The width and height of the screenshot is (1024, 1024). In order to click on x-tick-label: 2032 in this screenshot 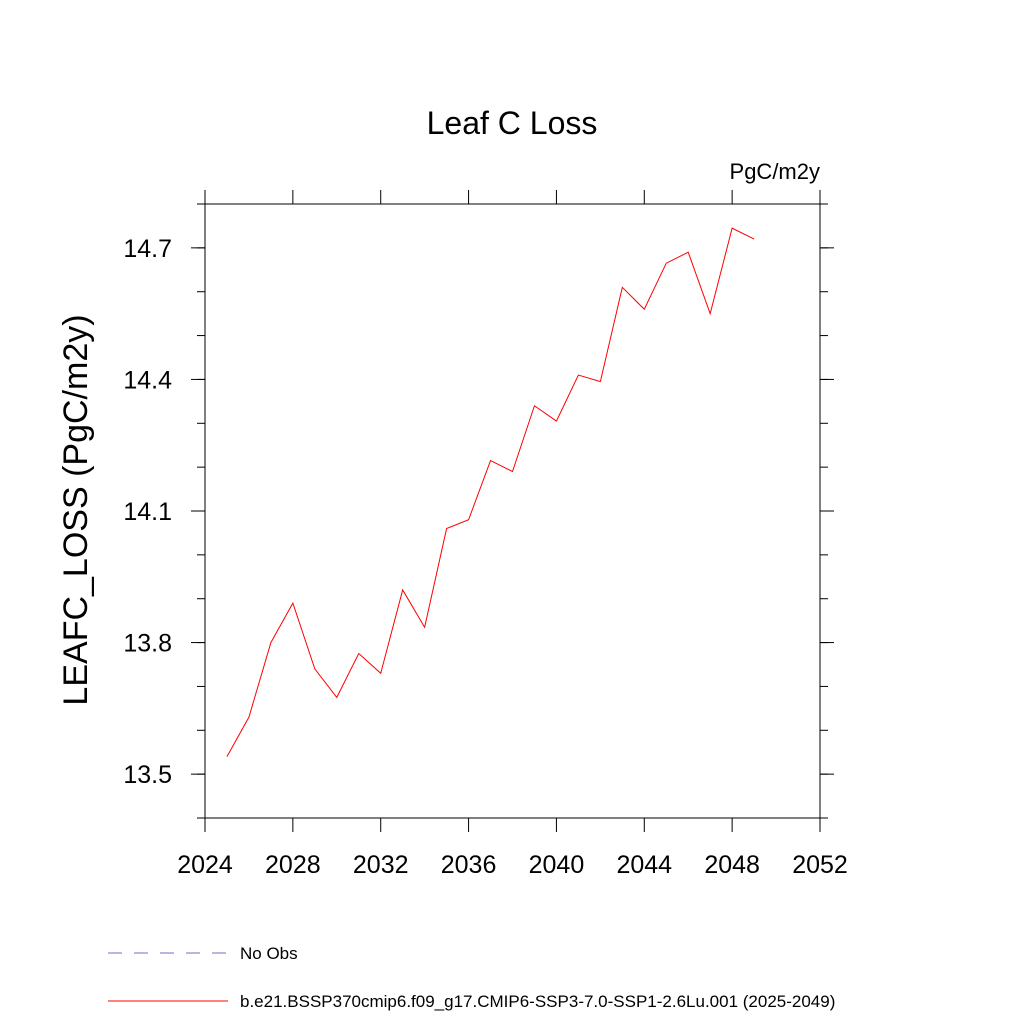, I will do `click(381, 865)`.